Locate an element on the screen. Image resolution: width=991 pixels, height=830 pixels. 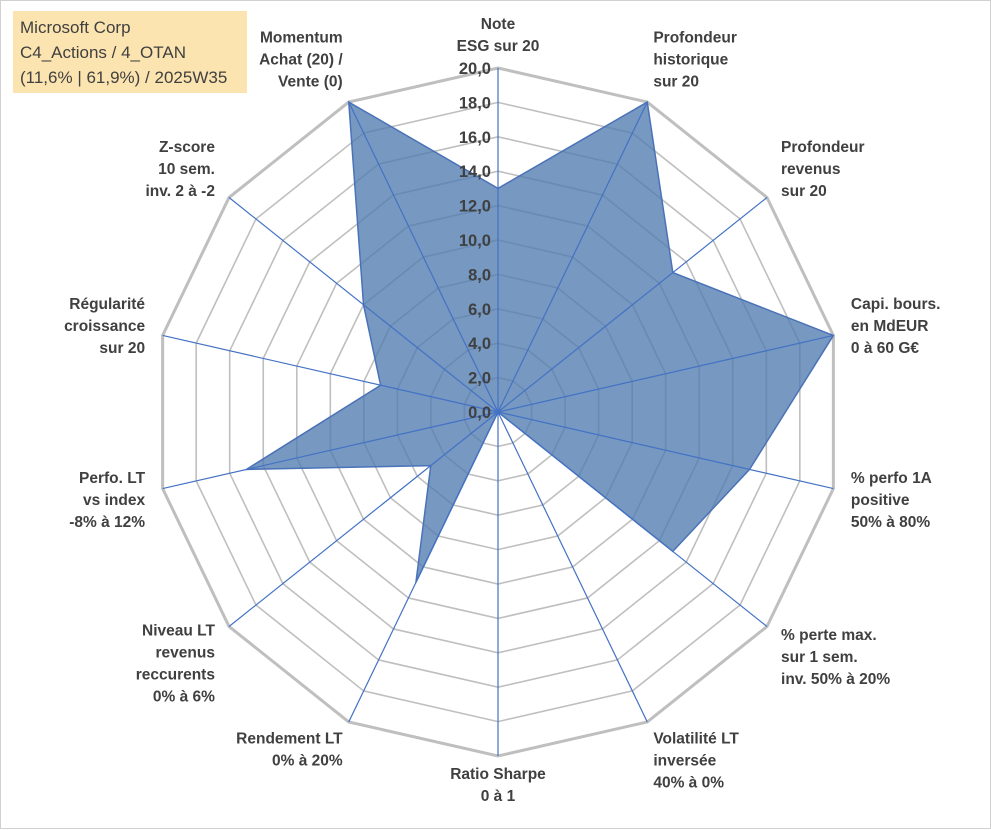
category-label: Momentum Achat (20) / Vente (0) is located at coordinates (301, 59).